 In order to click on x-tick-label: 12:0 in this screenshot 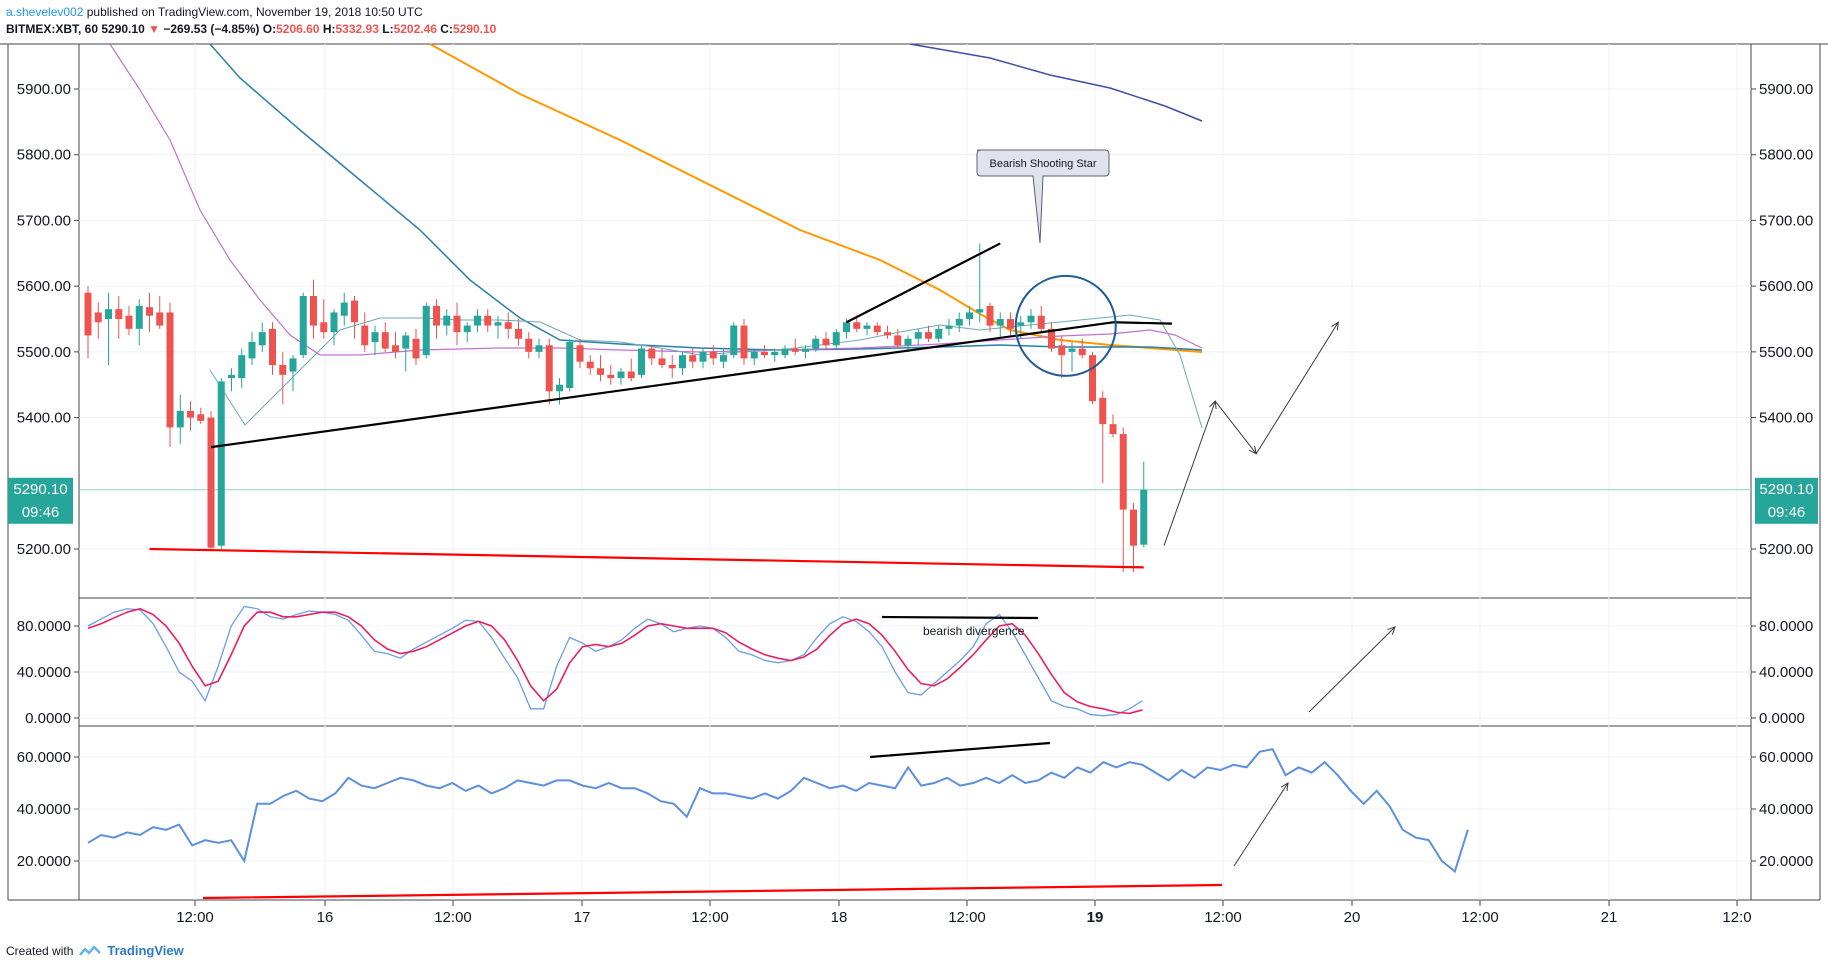, I will do `click(1736, 917)`.